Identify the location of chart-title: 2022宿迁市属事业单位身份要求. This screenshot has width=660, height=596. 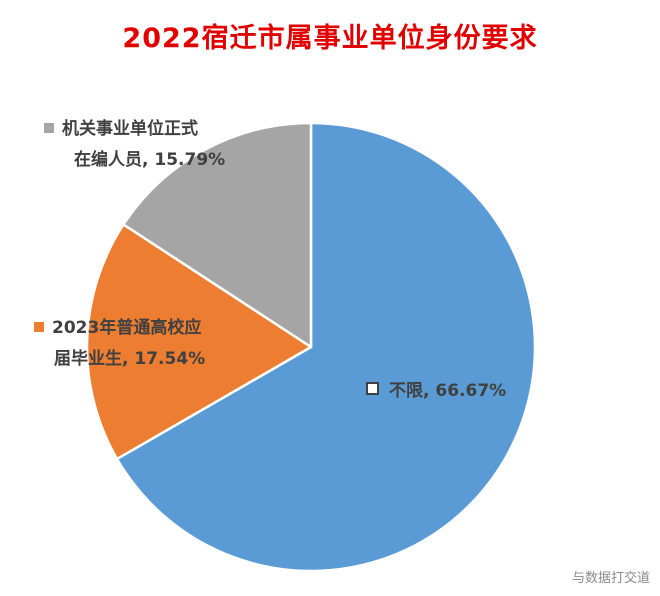
(330, 38).